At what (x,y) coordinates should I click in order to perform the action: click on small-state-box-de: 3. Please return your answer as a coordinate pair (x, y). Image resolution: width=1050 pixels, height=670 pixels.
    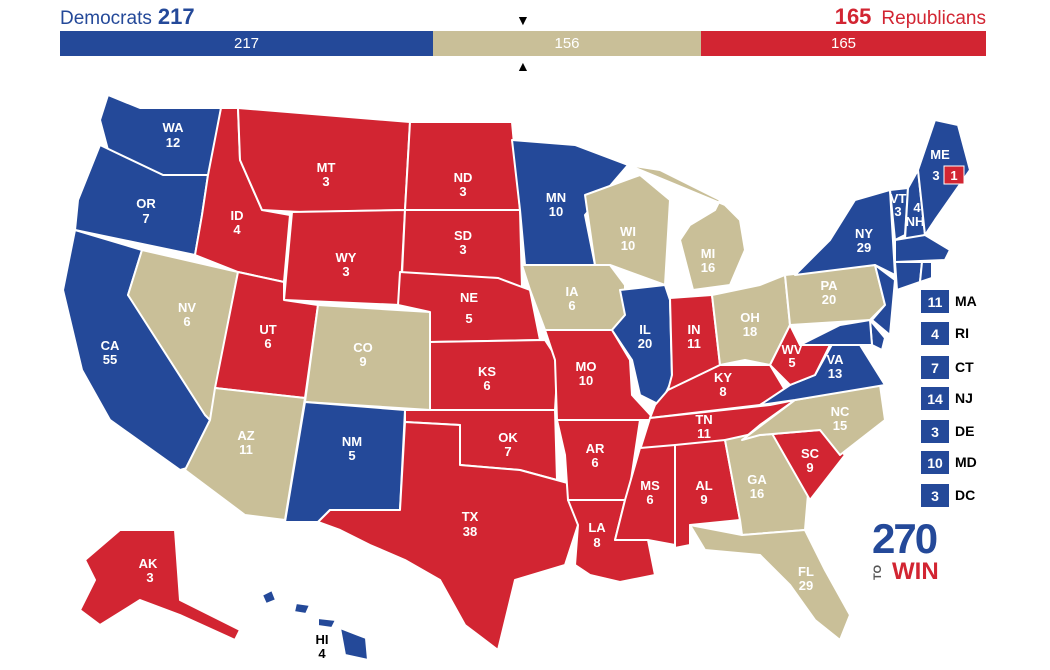
    Looking at the image, I should click on (935, 431).